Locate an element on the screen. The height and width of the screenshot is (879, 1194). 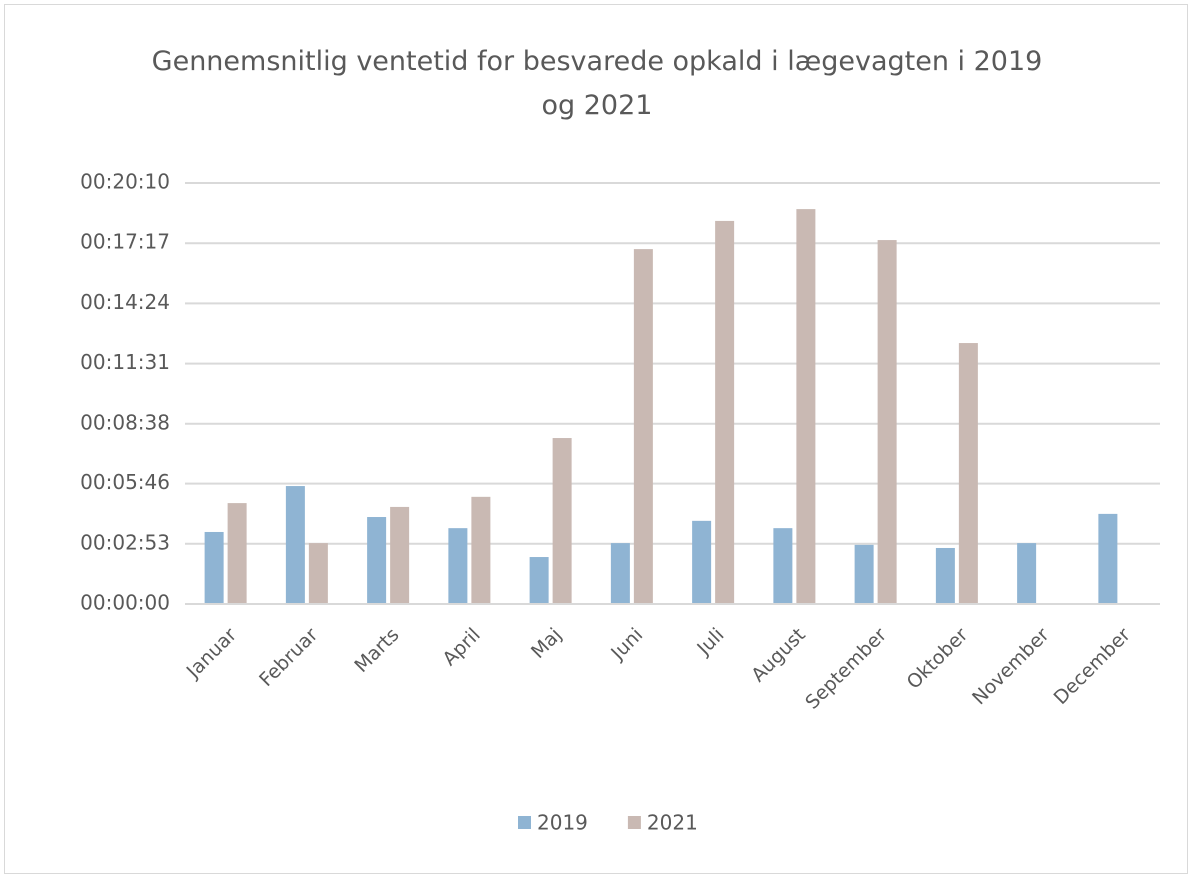
x-tick-label: Januar is located at coordinates (211, 653).